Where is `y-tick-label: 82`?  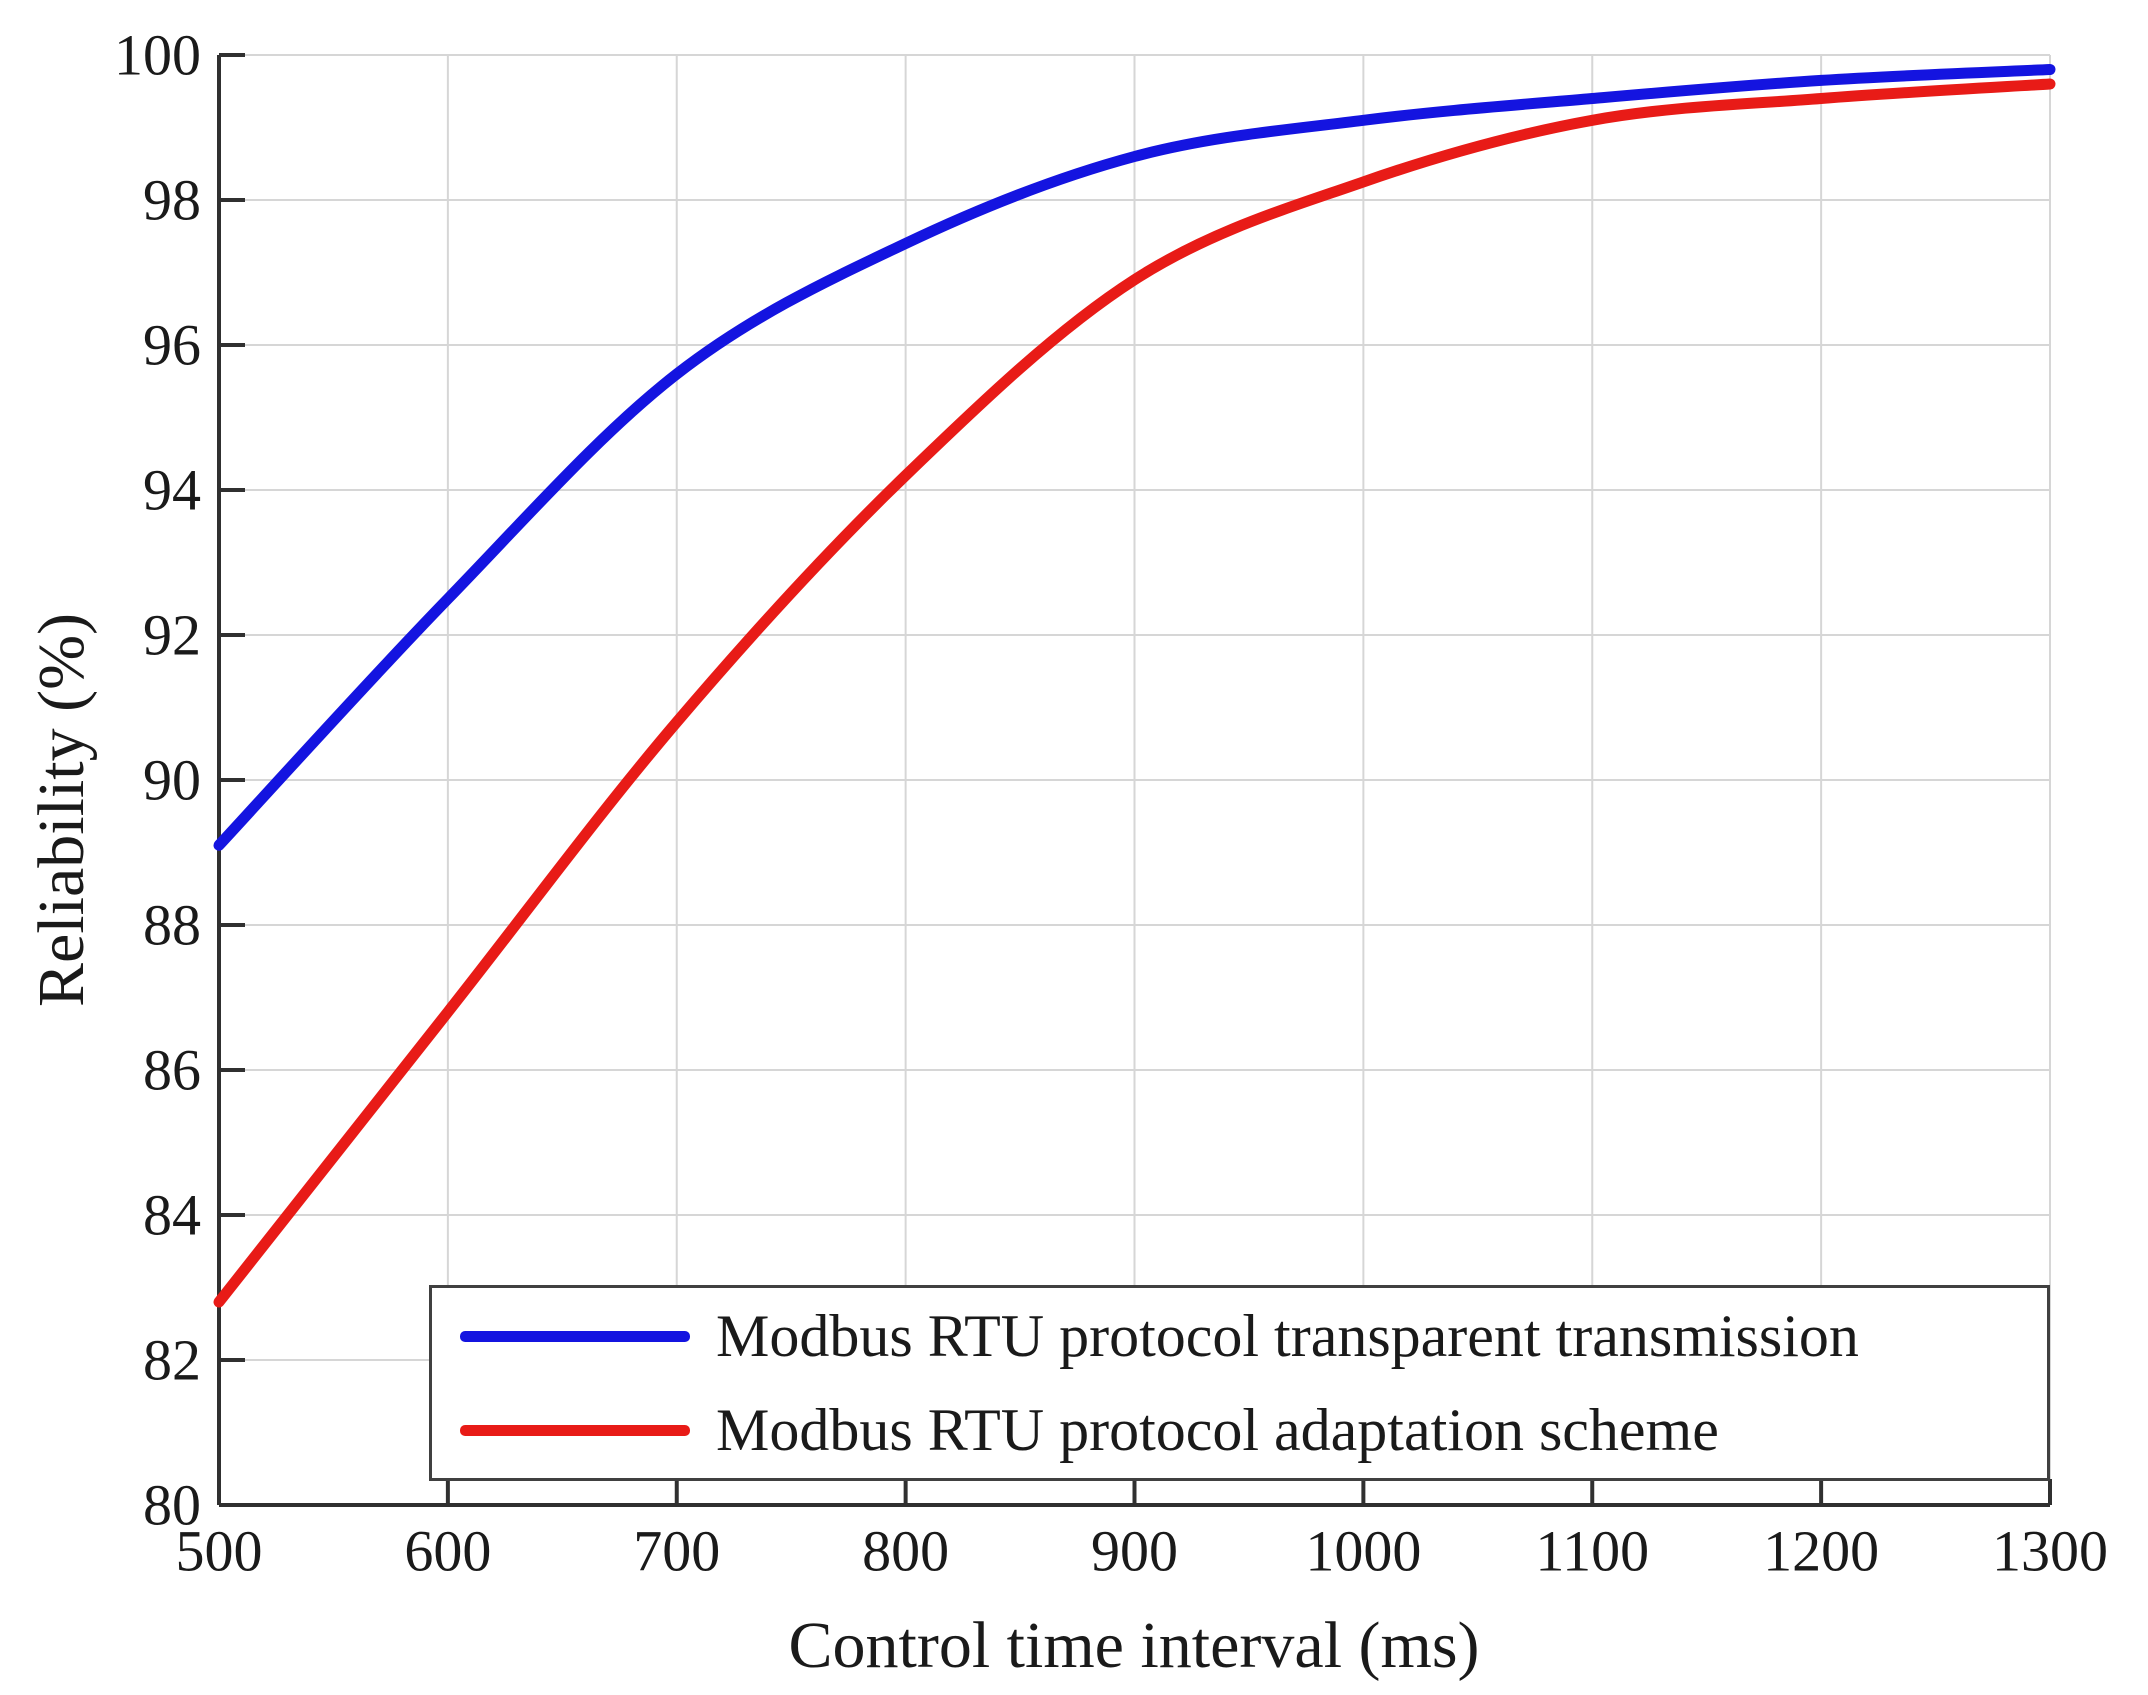
y-tick-label: 82 is located at coordinates (172, 1360).